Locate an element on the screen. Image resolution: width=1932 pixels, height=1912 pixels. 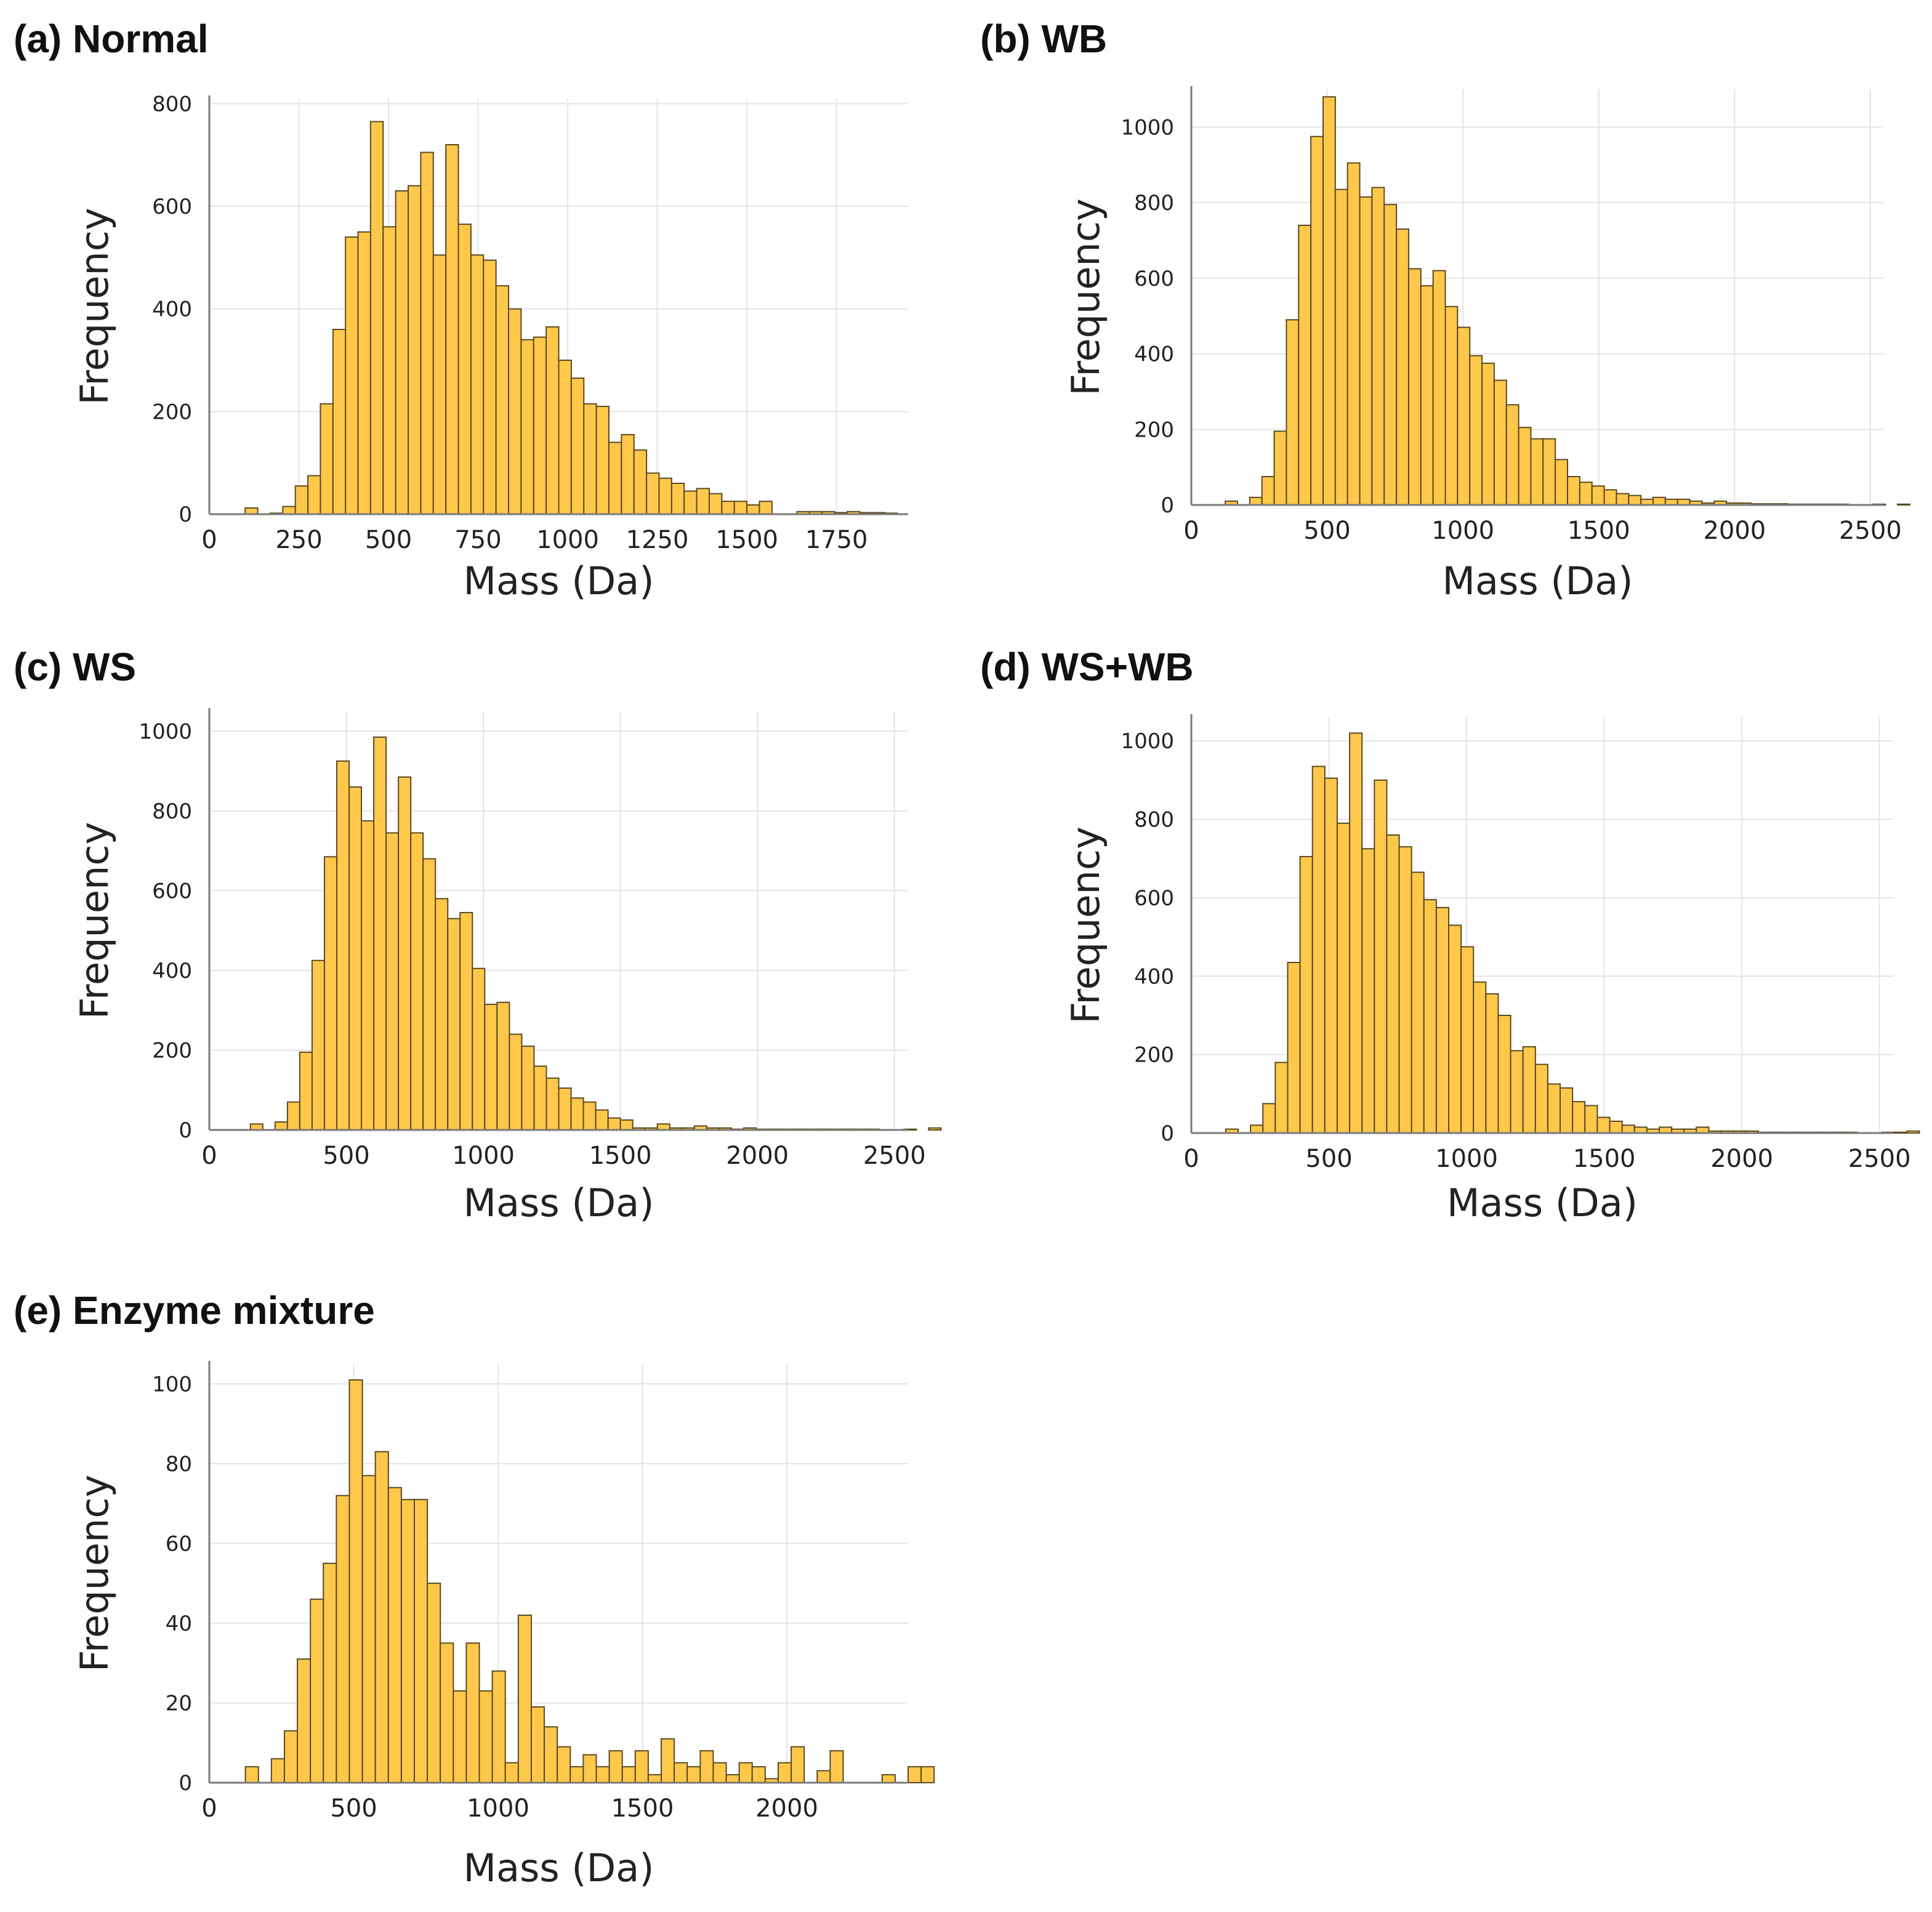
chart-title: (a) Normal is located at coordinates (111, 39).